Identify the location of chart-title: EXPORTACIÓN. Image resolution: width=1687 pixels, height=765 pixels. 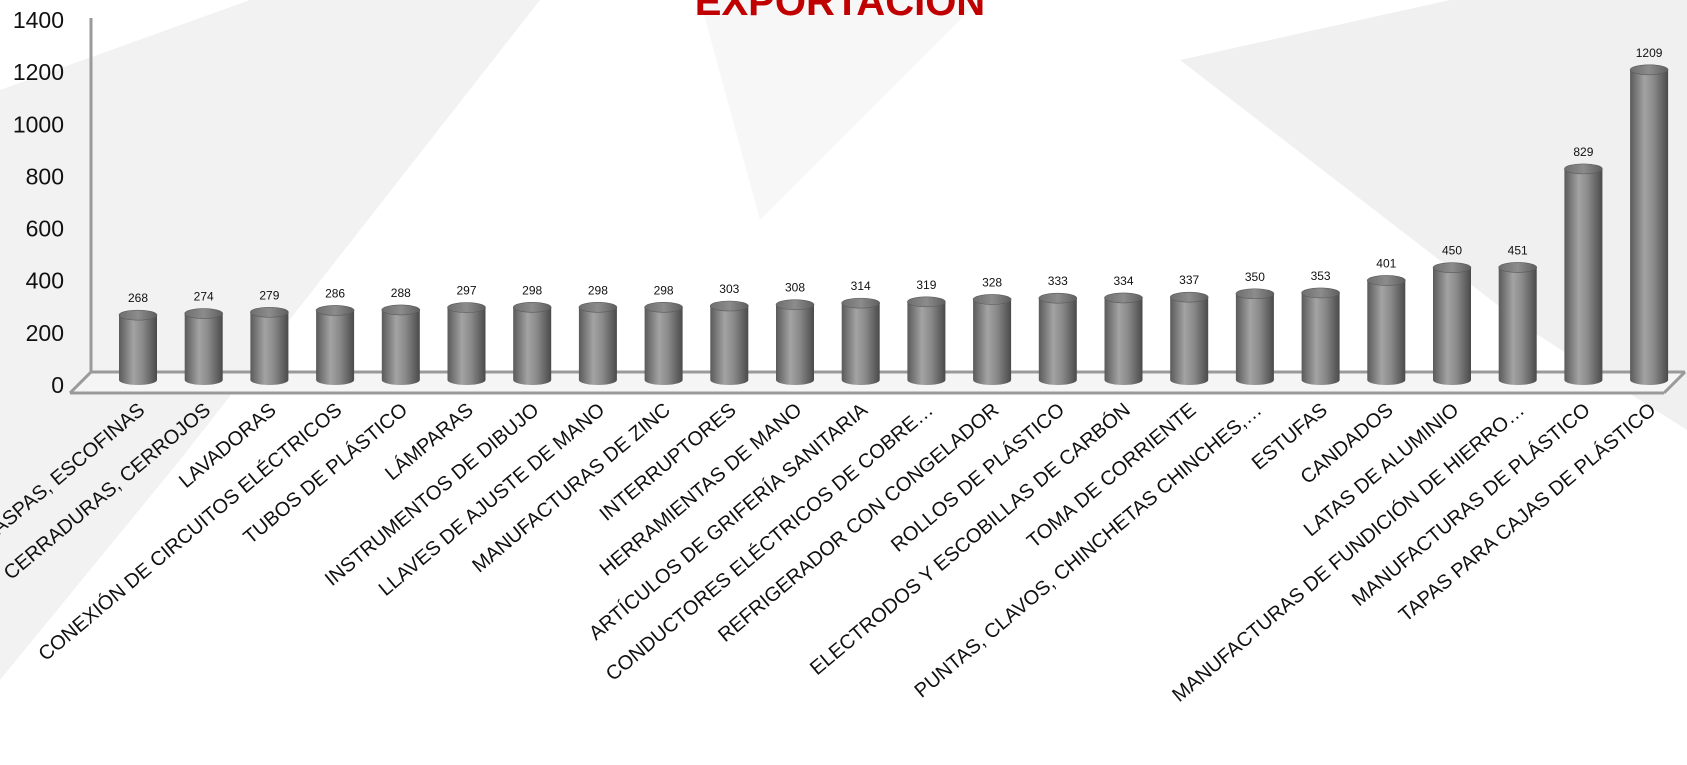
(840, 12).